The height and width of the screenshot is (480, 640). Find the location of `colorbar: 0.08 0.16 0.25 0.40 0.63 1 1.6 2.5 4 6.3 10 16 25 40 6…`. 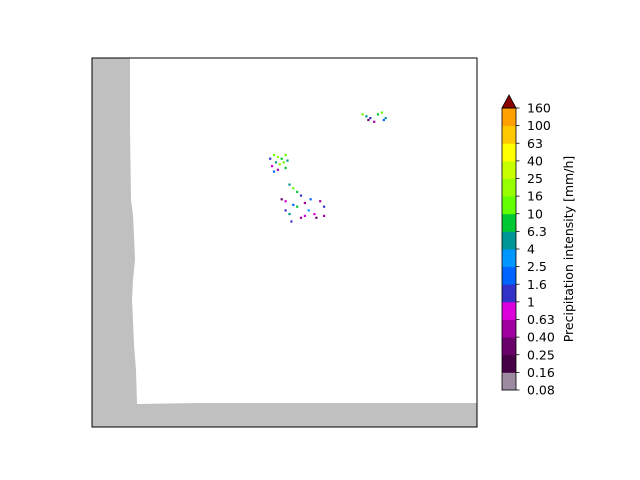

colorbar: 0.08 0.16 0.25 0.40 0.63 1 1.6 2.5 4 6.3 10 16 25 40 6… is located at coordinates (538, 246).